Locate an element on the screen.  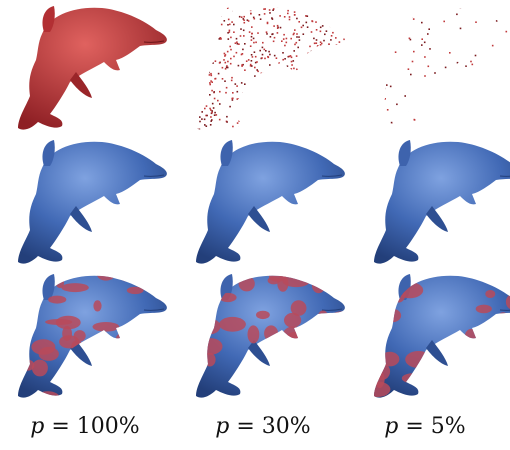
dolphin-fin is located at coordinates (226, 153).